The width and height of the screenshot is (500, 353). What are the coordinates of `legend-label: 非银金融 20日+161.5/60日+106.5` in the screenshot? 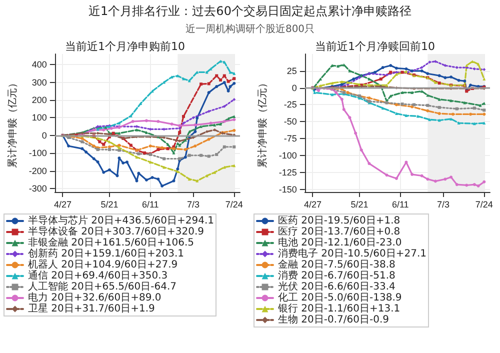 It's located at (111, 242).